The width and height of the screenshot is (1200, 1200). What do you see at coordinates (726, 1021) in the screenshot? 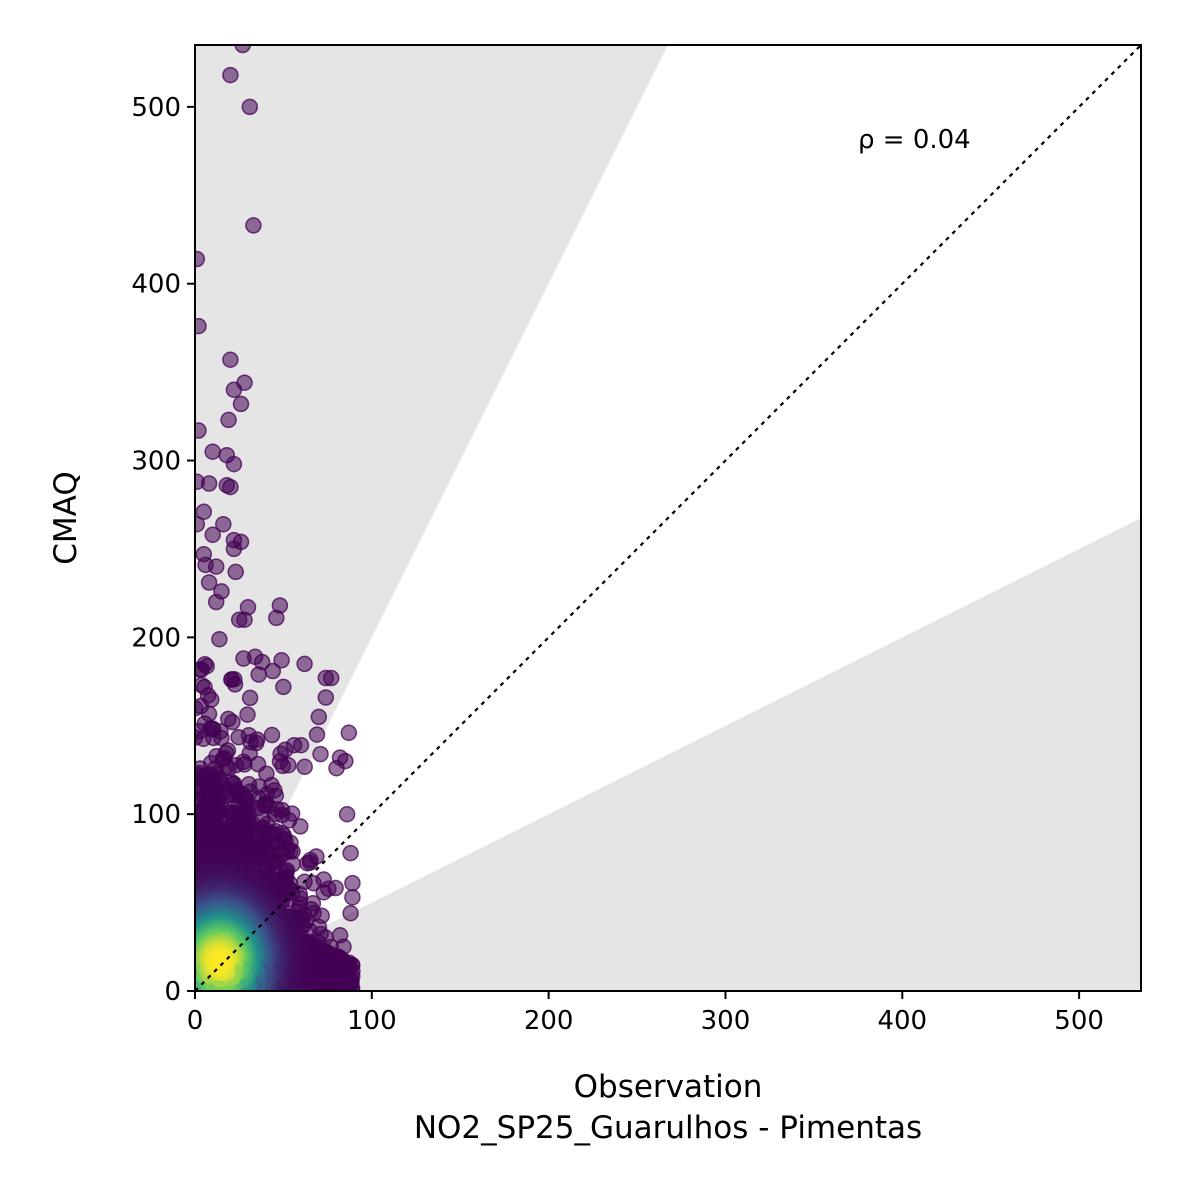
I see `x-tick-label: 300` at bounding box center [726, 1021].